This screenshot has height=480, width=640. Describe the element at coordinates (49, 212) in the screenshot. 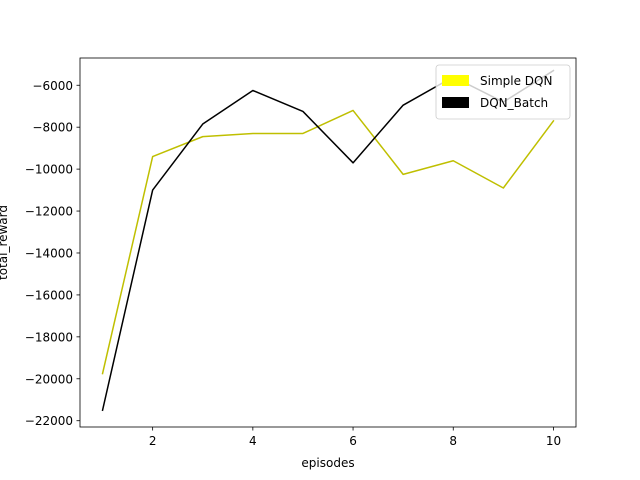

I see `y-tick-label: −12000` at that location.